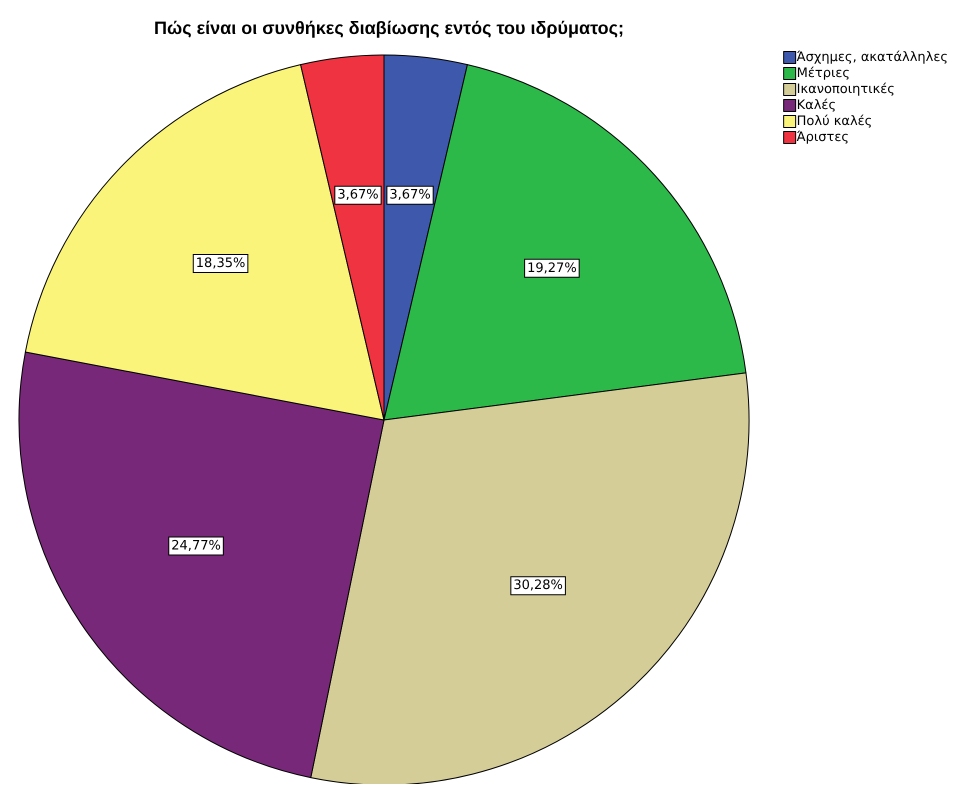 Image resolution: width=965 pixels, height=792 pixels. Describe the element at coordinates (816, 105) in the screenshot. I see `legend-label: Καλές` at that location.